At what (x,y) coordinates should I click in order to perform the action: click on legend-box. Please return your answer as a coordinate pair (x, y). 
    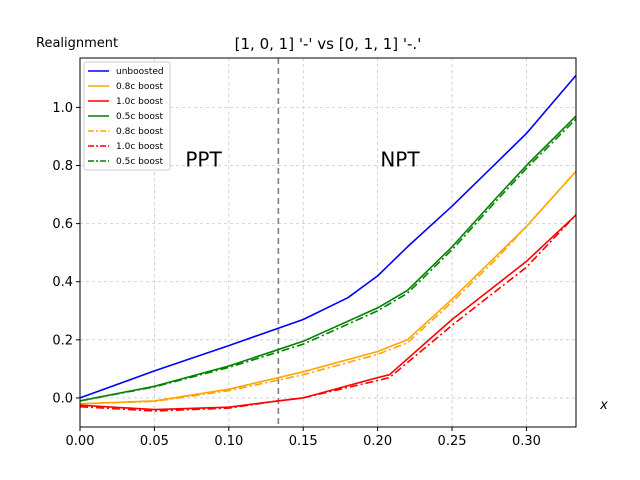
    Looking at the image, I should click on (127, 116).